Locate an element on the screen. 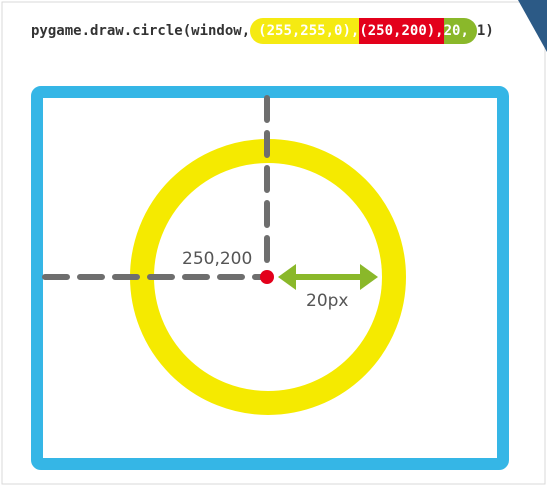 Image resolution: width=547 pixels, height=486 pixels. radius-label: 20px is located at coordinates (327, 301).